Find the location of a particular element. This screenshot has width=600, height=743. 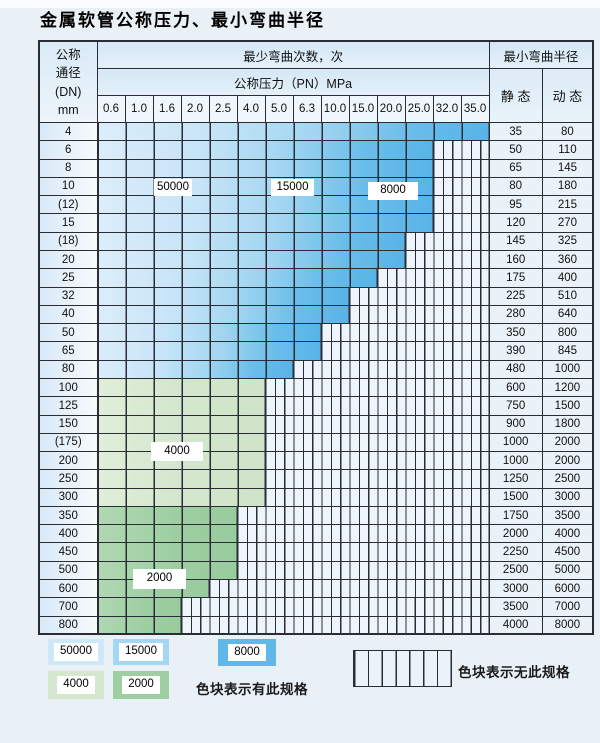

table-row: 450 2250 4500 is located at coordinates (316, 552).